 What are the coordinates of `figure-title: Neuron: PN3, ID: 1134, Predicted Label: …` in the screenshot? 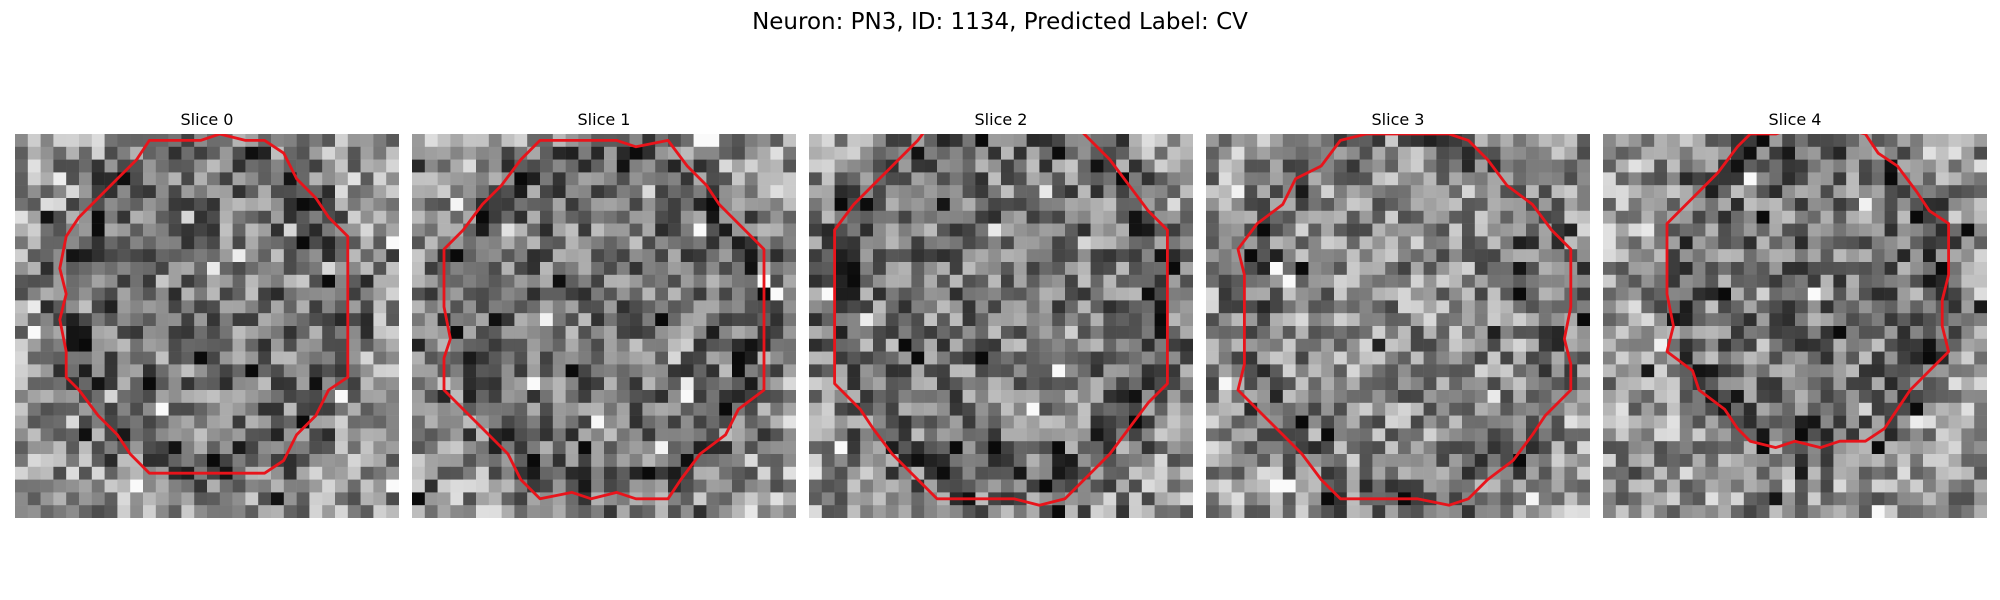 It's located at (1000, 22).